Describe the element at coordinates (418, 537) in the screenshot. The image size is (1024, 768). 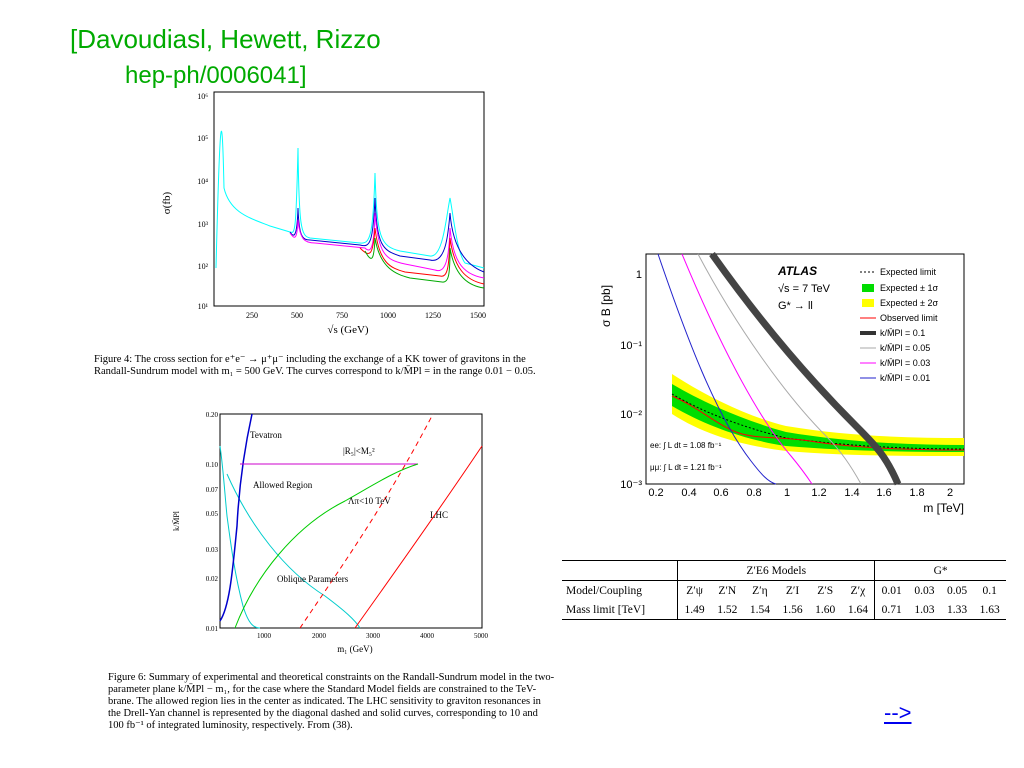
I see `fig6-lhc-solid` at that location.